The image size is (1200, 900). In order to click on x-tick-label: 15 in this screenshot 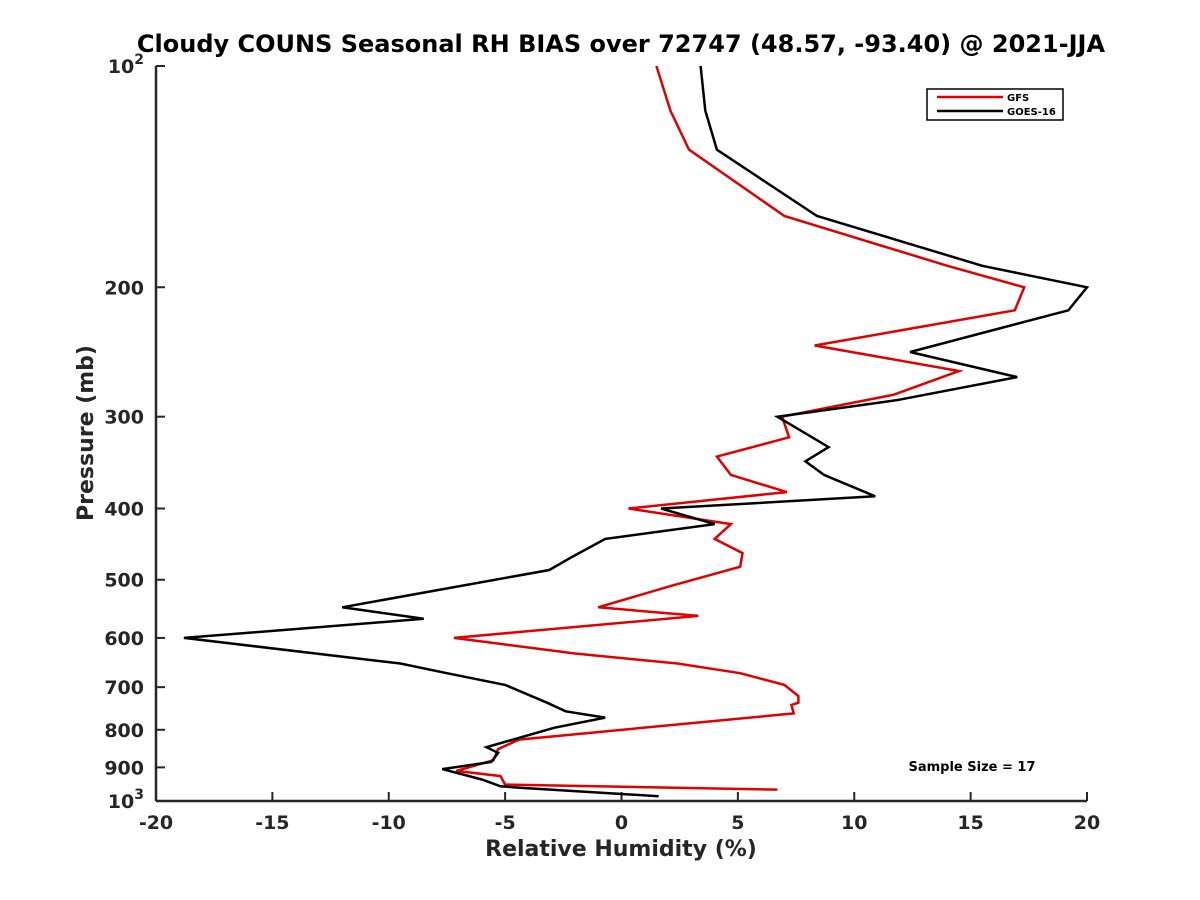, I will do `click(970, 823)`.